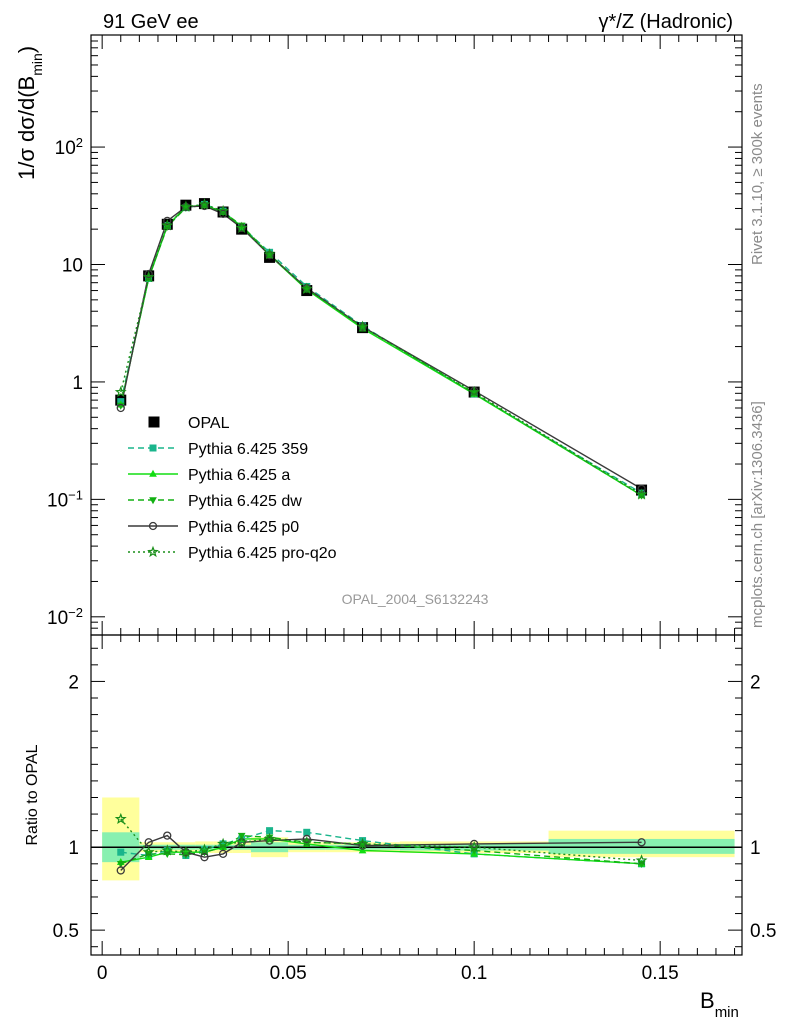 This screenshot has width=786, height=1024. I want to click on legend-entry: Pythia 6.425 a, so click(209, 475).